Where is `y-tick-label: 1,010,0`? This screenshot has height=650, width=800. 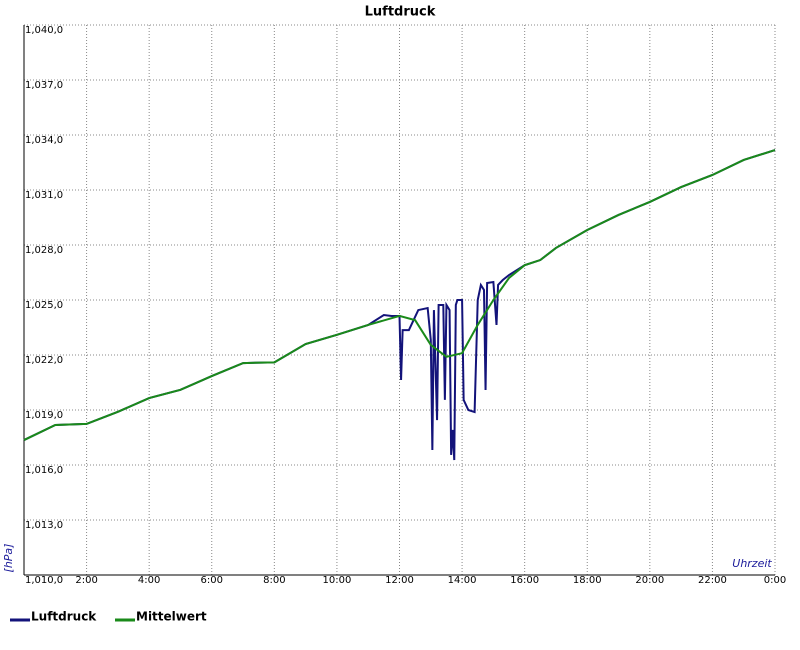 y-tick-label: 1,010,0 is located at coordinates (44, 580).